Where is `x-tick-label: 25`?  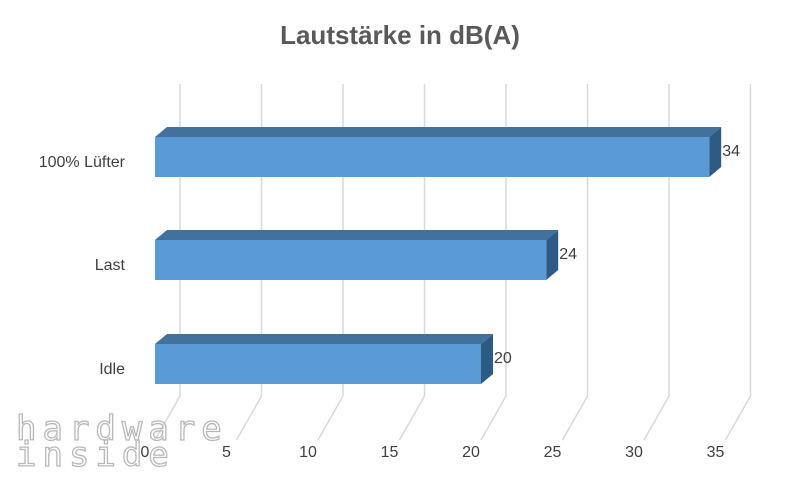 x-tick-label: 25 is located at coordinates (553, 452).